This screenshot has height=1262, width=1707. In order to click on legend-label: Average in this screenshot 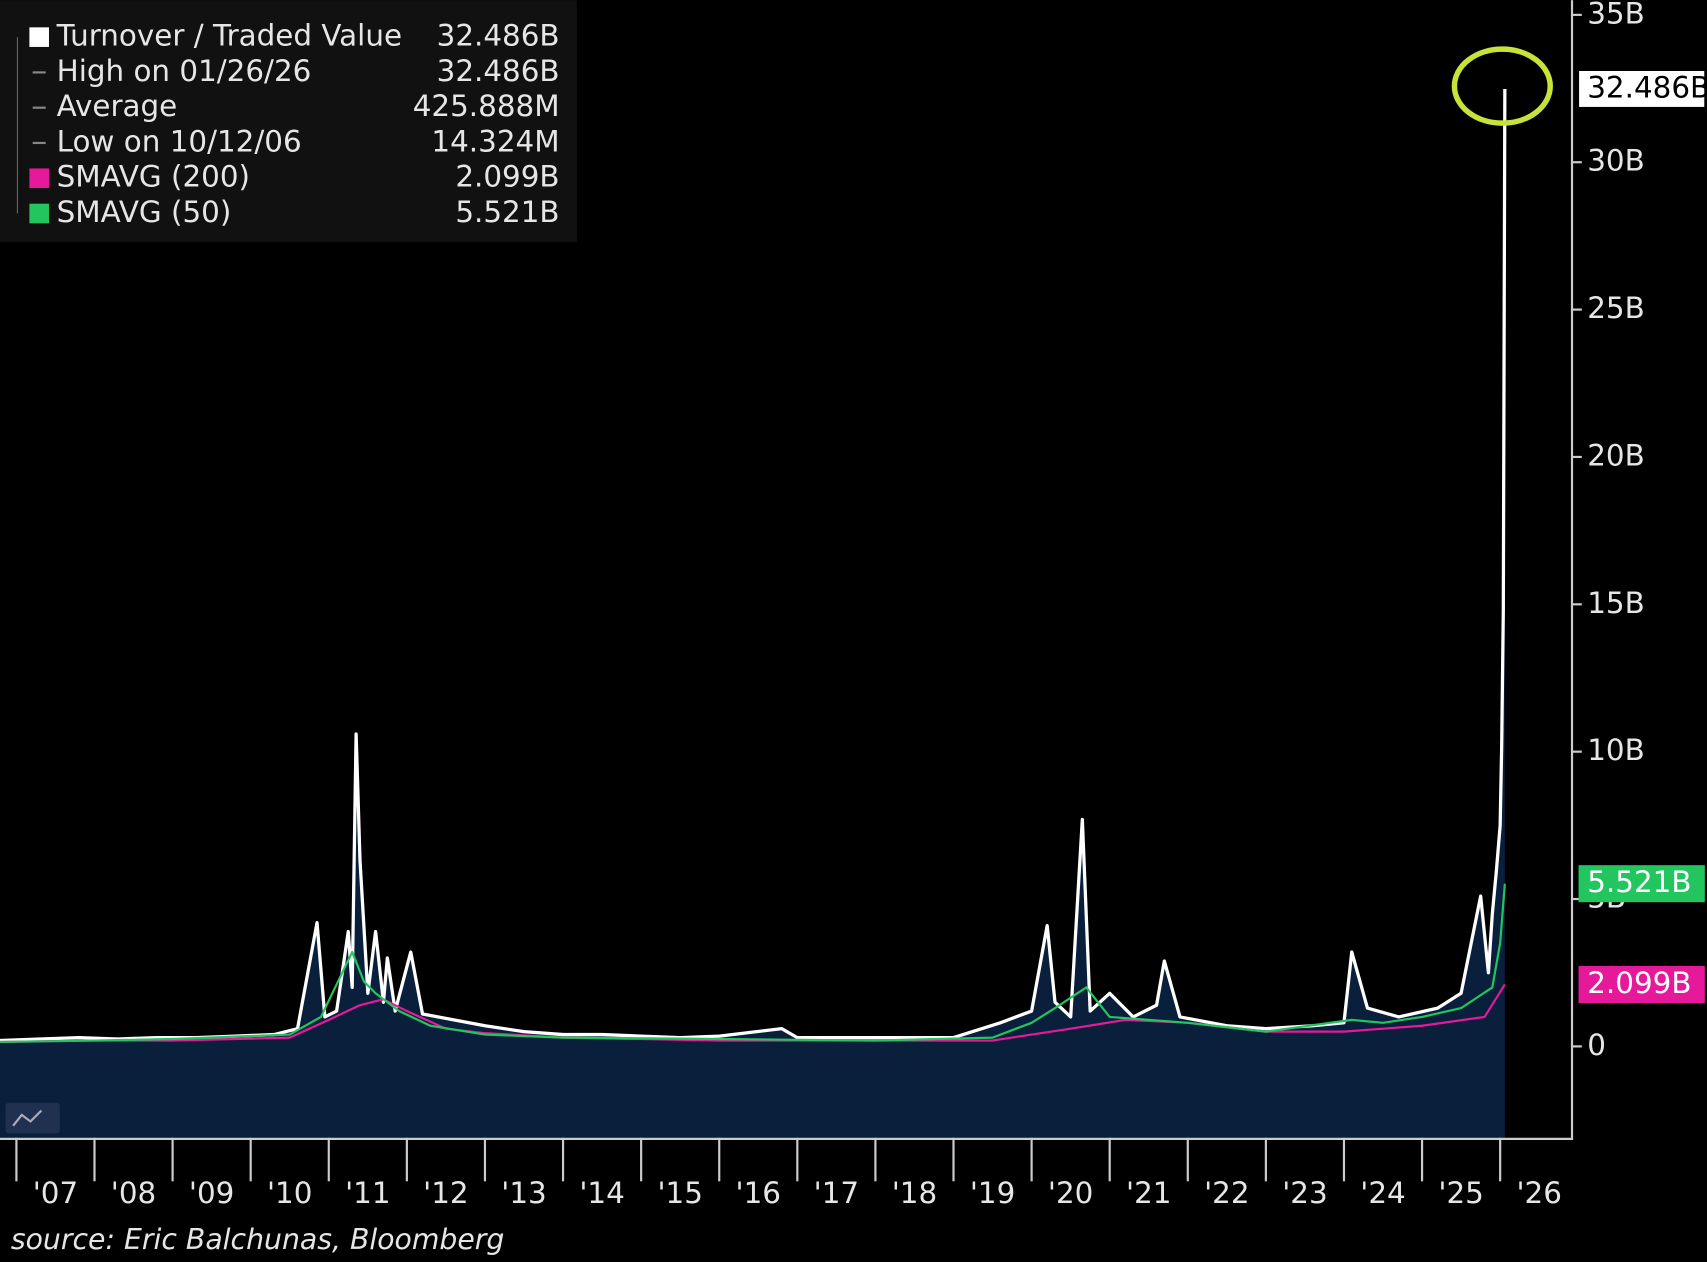, I will do `click(117, 106)`.